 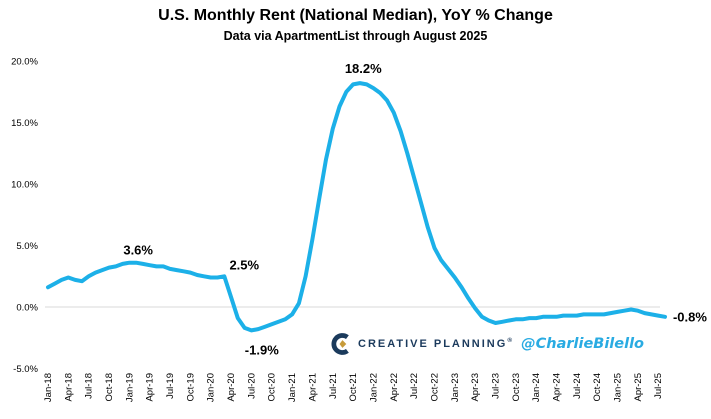 I want to click on x-tick-label: Jul-22, so click(x=414, y=386).